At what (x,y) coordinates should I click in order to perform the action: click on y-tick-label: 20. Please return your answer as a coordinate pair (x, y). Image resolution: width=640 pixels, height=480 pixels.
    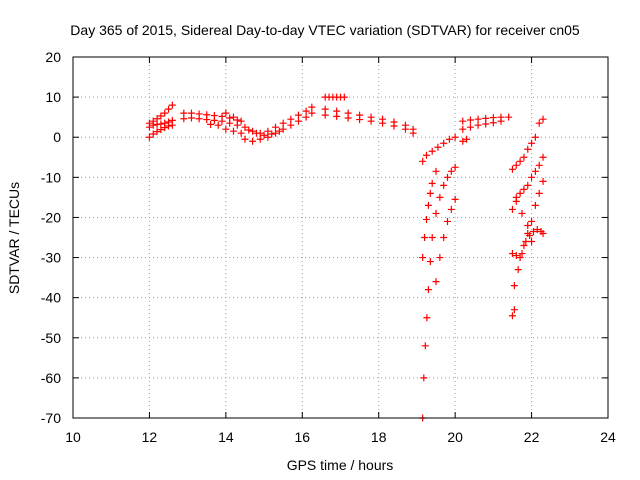
    Looking at the image, I should click on (53, 57).